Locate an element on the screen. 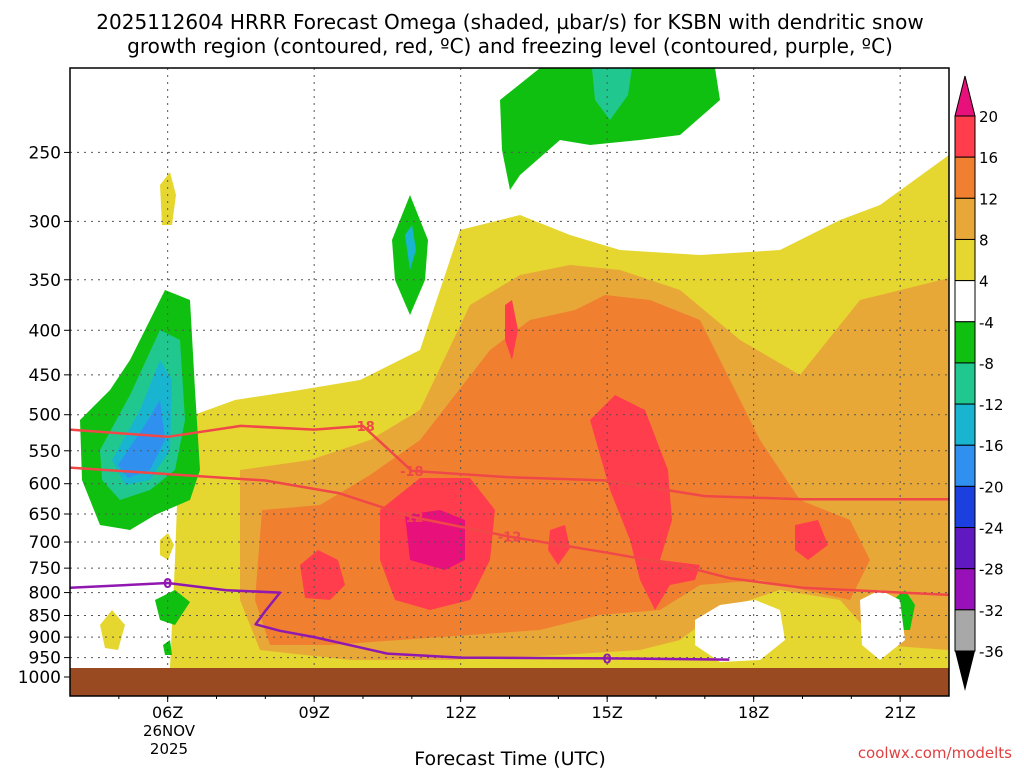 This screenshot has height=772, width=1024. x-tick-label: 06Z is located at coordinates (167, 712).